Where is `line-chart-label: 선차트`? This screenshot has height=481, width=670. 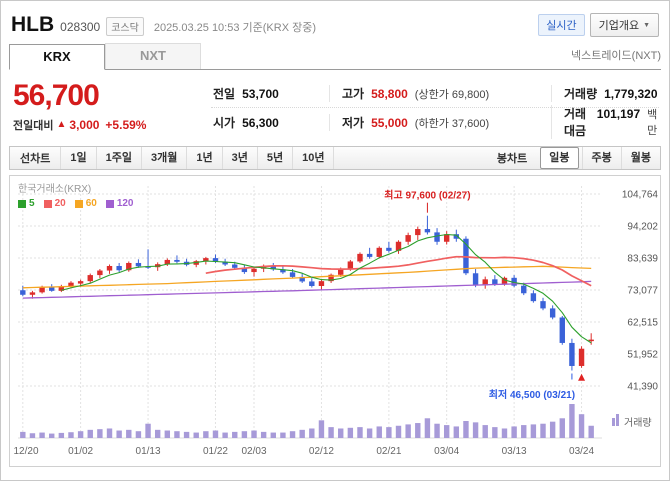
line-chart-label: 선차트 is located at coordinates (35, 159).